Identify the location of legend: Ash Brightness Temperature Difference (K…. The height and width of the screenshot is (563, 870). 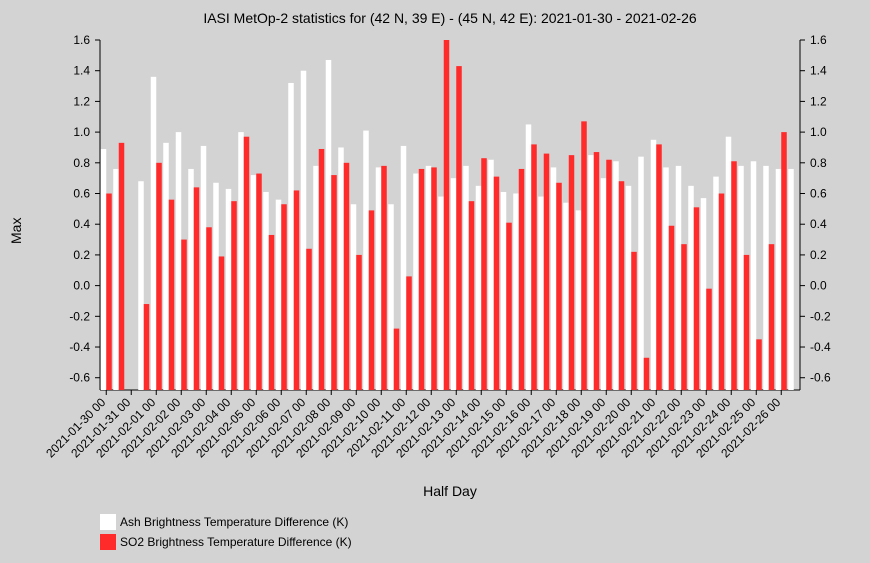
(226, 532).